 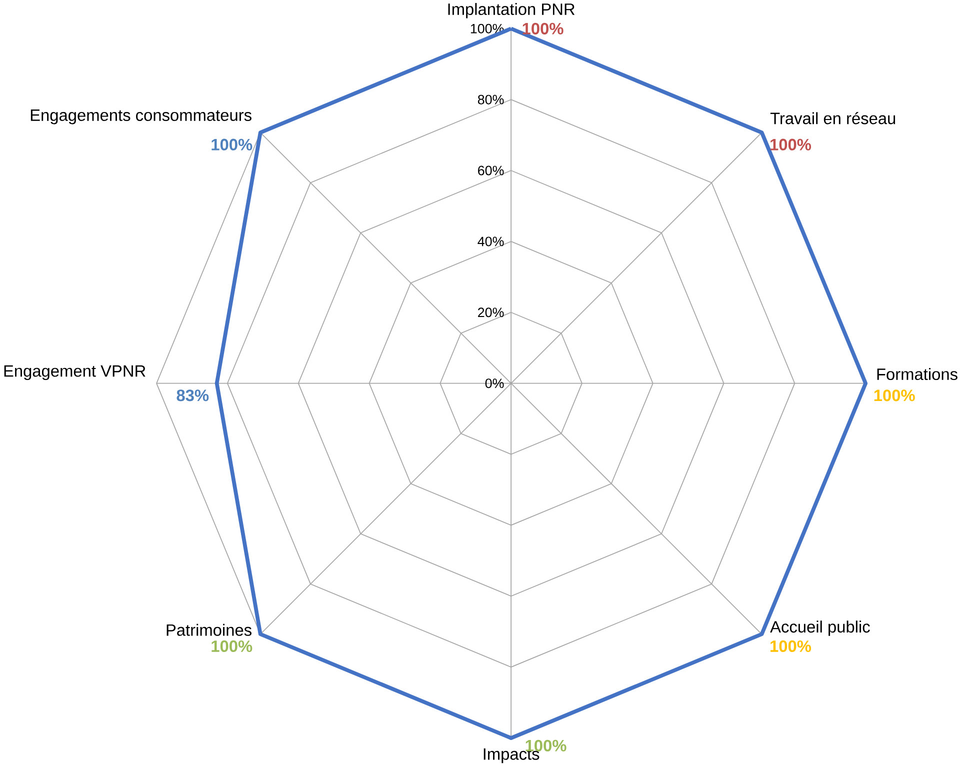 I want to click on y-tick-label: 80%, so click(x=491, y=99).